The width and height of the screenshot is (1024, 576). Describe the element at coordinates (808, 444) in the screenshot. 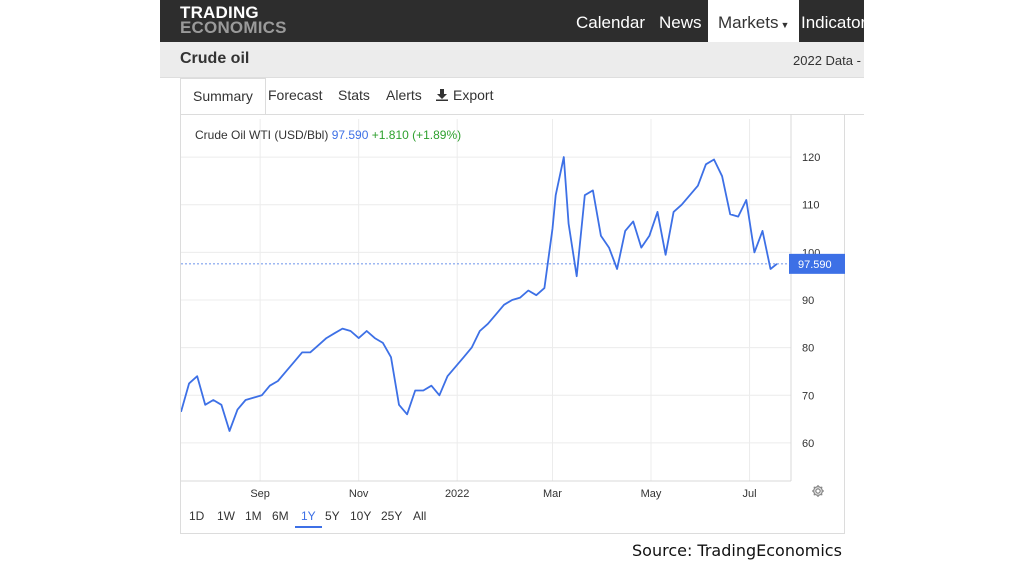

I see `y-tick-label: 60` at that location.